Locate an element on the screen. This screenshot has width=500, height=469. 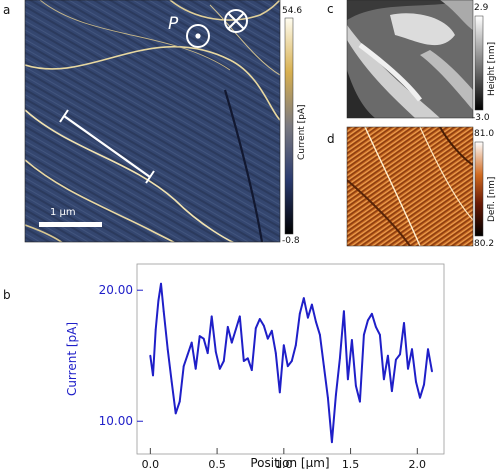
colorbar-a-min: -0.8 is located at coordinates (291, 241).